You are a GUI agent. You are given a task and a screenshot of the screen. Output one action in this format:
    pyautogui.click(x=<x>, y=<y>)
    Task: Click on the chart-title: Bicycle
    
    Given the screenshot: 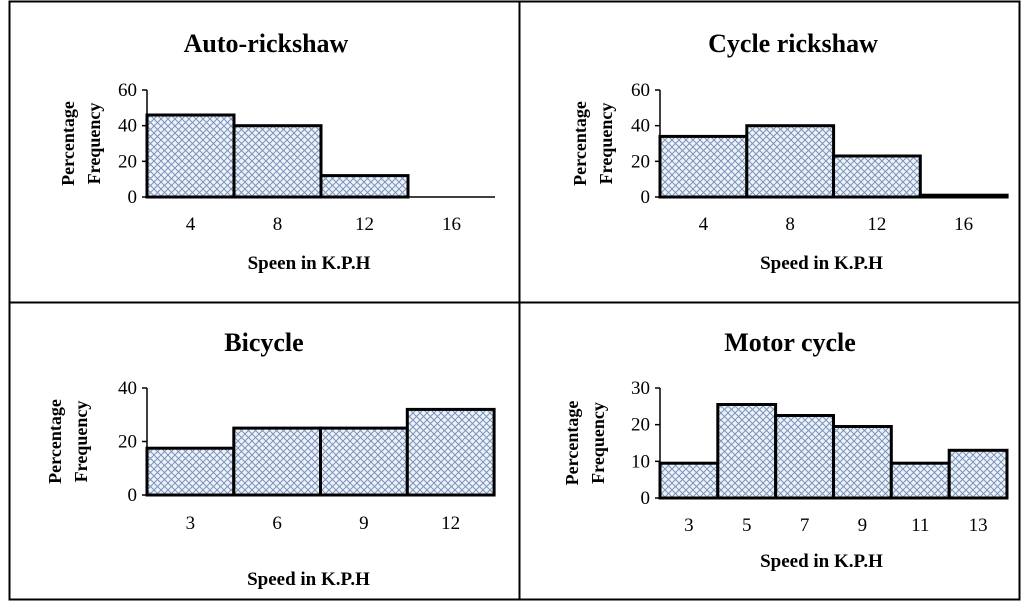 What is the action you would take?
    pyautogui.click(x=263, y=342)
    